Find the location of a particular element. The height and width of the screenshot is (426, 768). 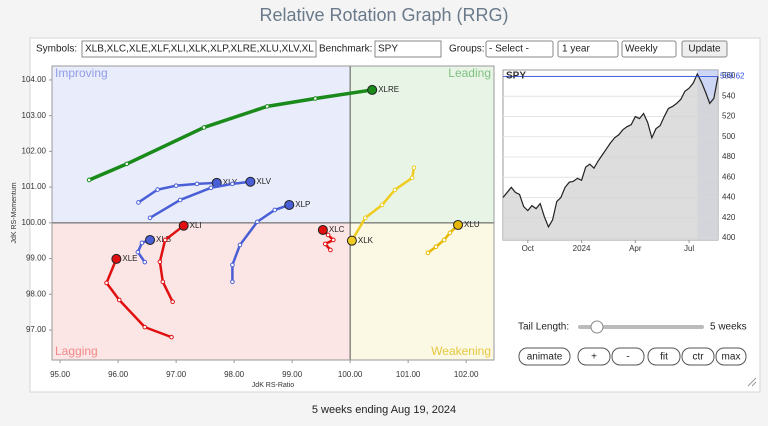

quadrant-lagging is located at coordinates (201, 291).